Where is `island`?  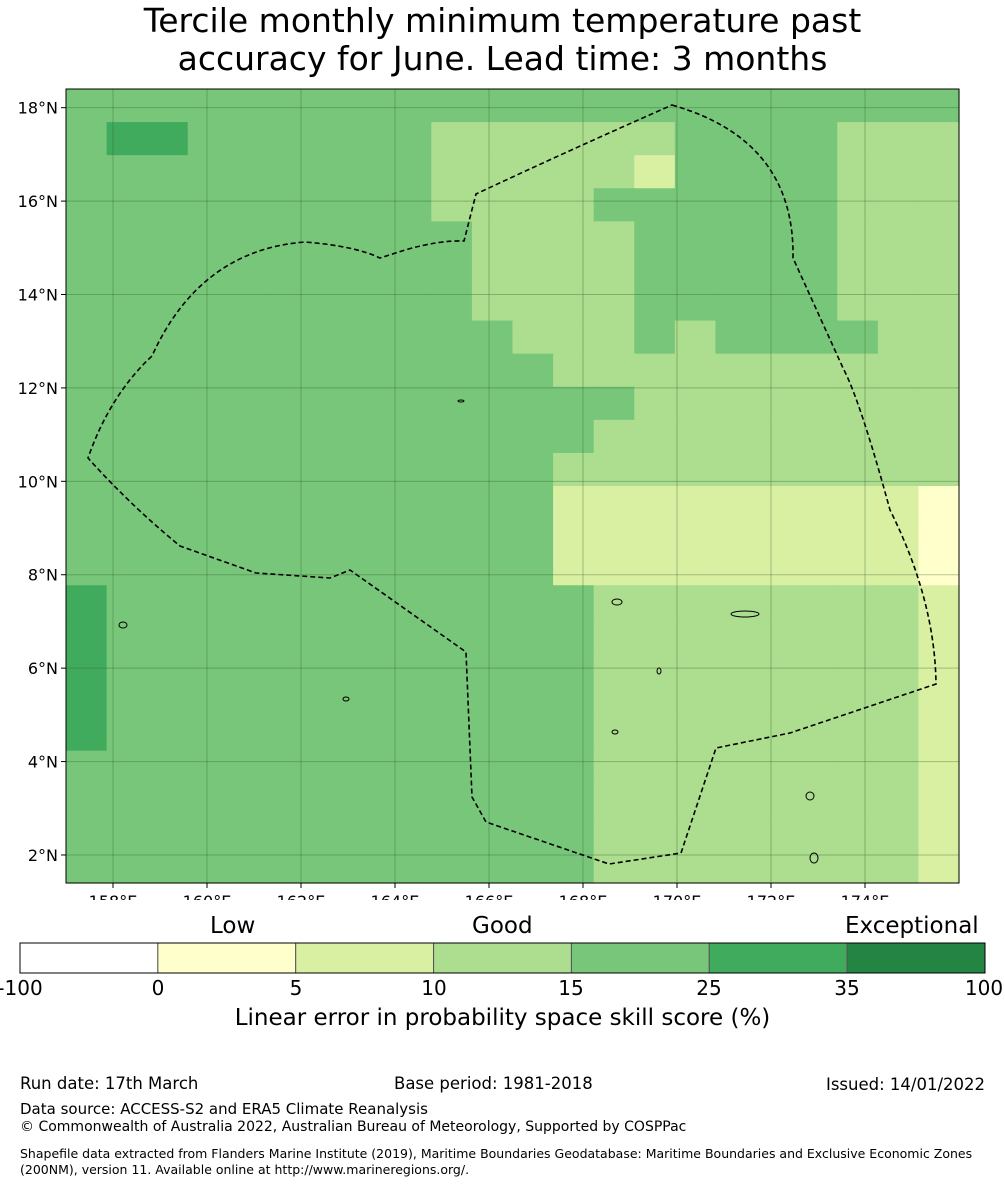 island is located at coordinates (123, 625).